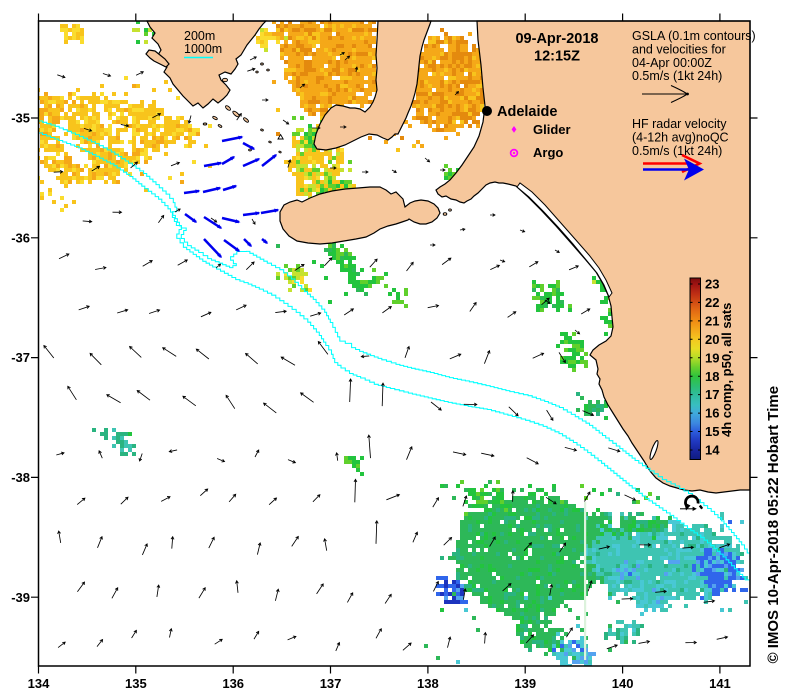 Image resolution: width=791 pixels, height=700 pixels. I want to click on svg-text: 16, so click(712, 413).